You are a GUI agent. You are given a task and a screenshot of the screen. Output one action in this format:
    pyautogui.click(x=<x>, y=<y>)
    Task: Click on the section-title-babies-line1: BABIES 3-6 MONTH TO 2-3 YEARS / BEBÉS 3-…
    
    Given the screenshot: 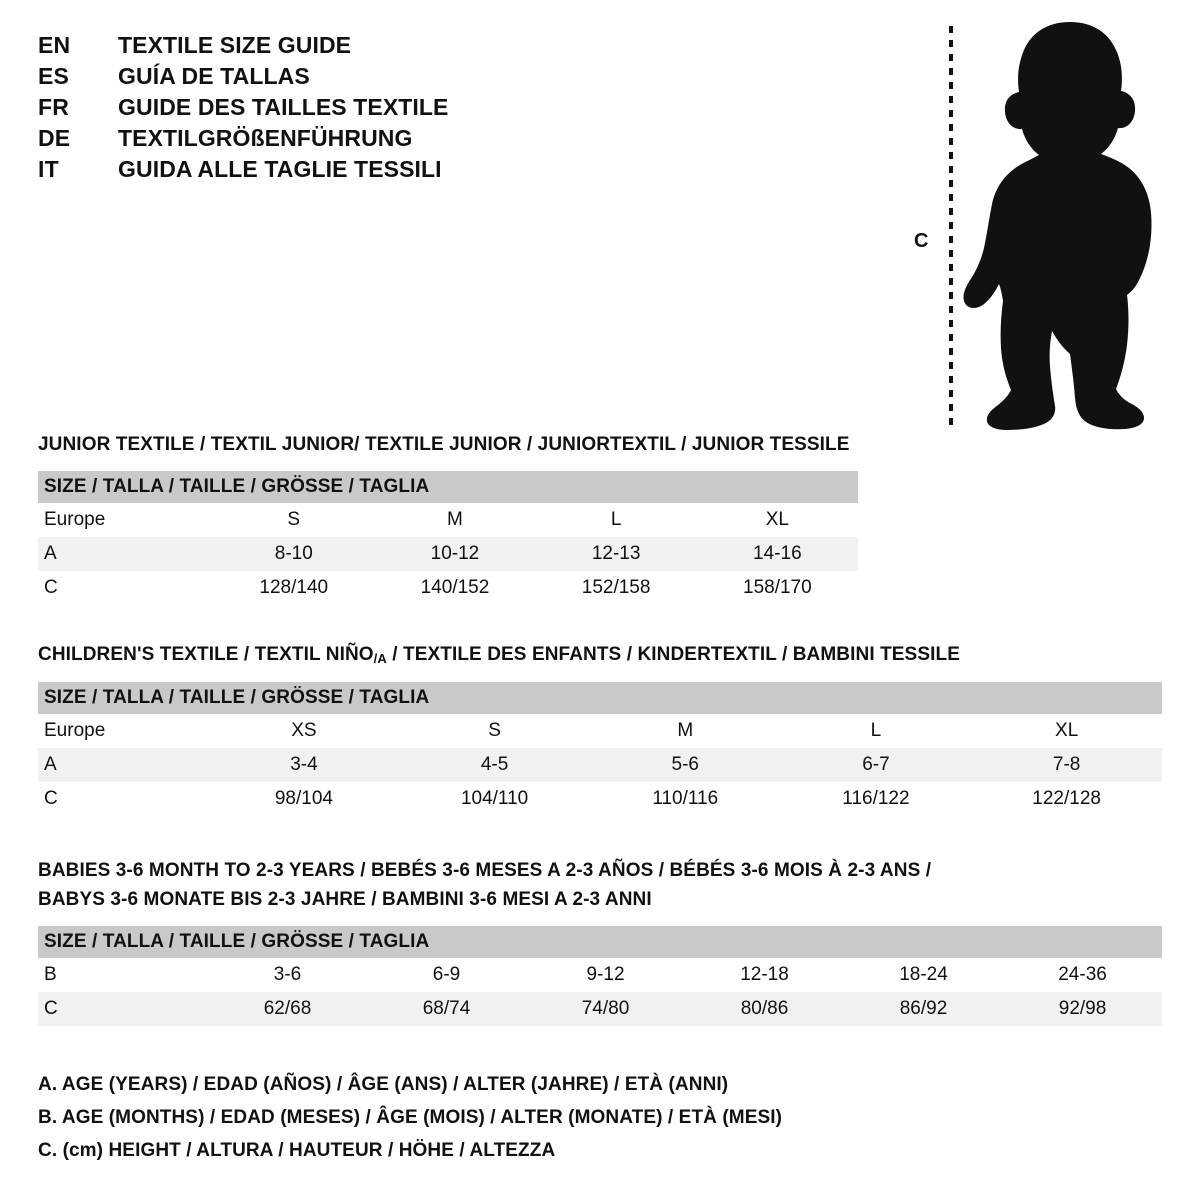 What is the action you would take?
    pyautogui.click(x=485, y=870)
    